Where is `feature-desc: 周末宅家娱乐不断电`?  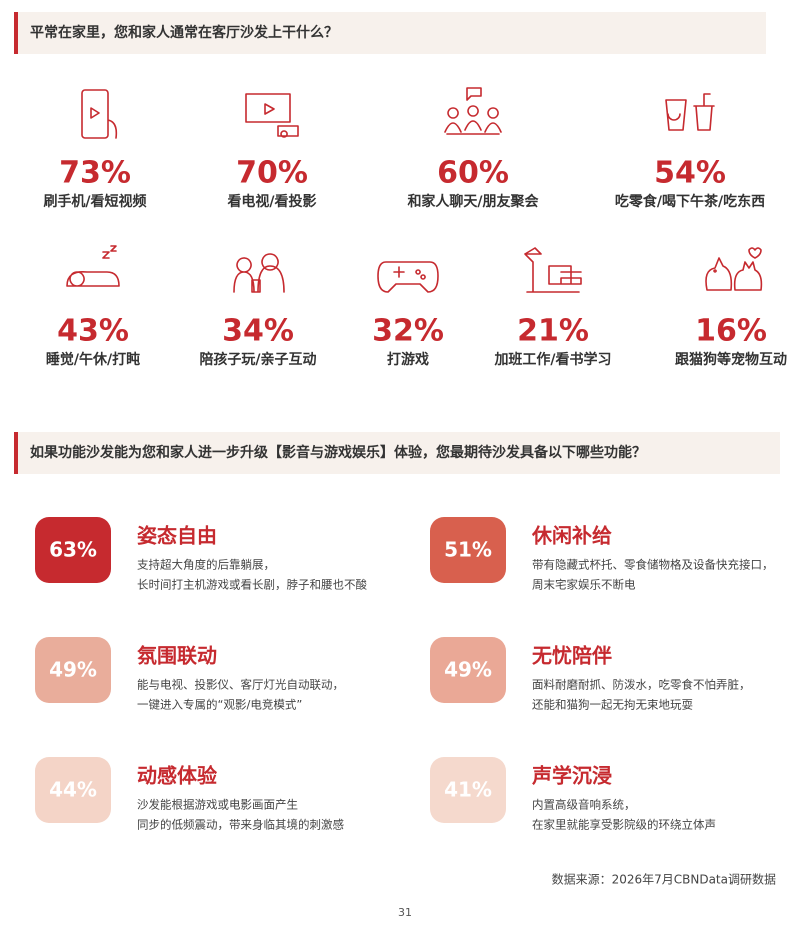 feature-desc: 周末宅家娱乐不断电 is located at coordinates (584, 585).